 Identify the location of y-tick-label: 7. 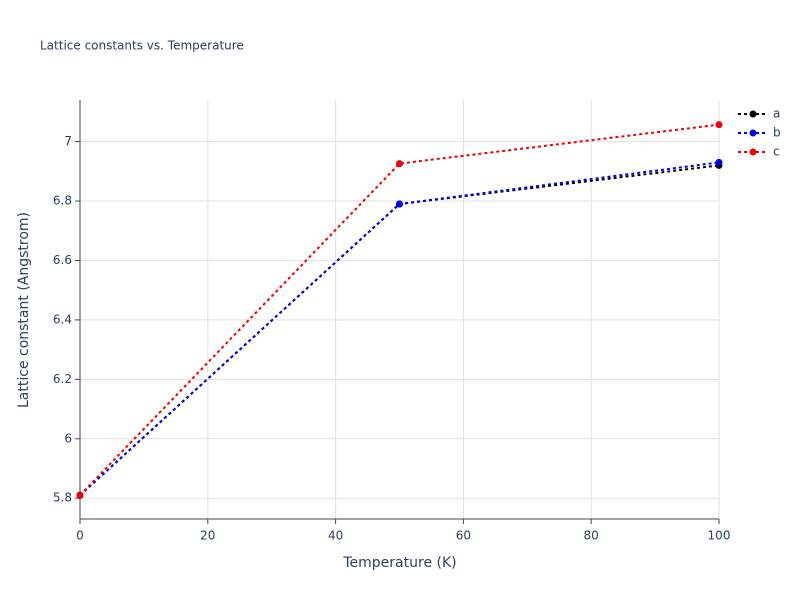
(68, 141).